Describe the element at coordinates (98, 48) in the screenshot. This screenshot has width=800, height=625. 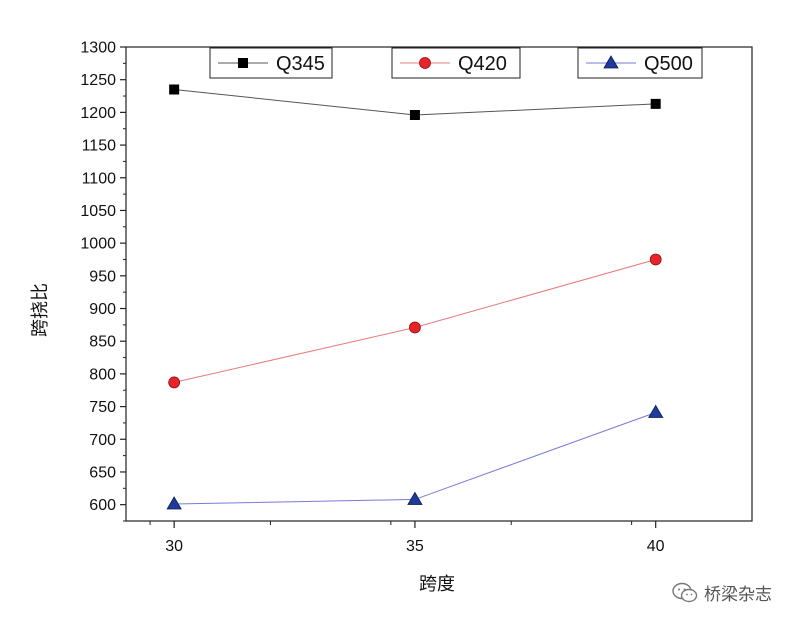
I see `y-tick-label: 1300` at that location.